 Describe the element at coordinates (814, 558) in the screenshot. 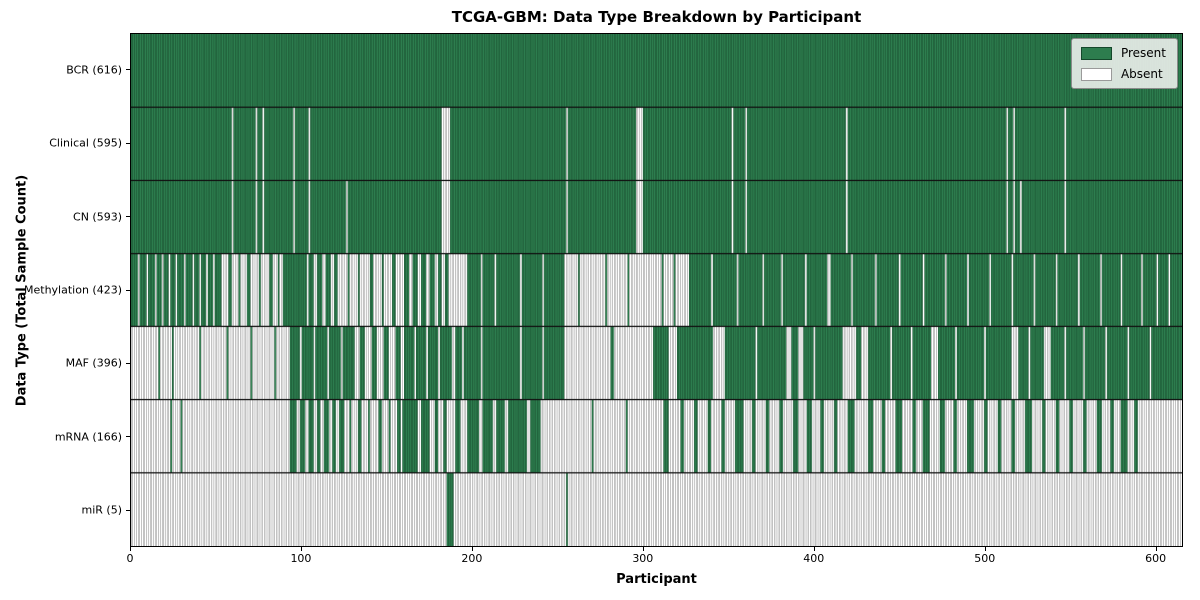

I see `x-tick-label: 400` at that location.